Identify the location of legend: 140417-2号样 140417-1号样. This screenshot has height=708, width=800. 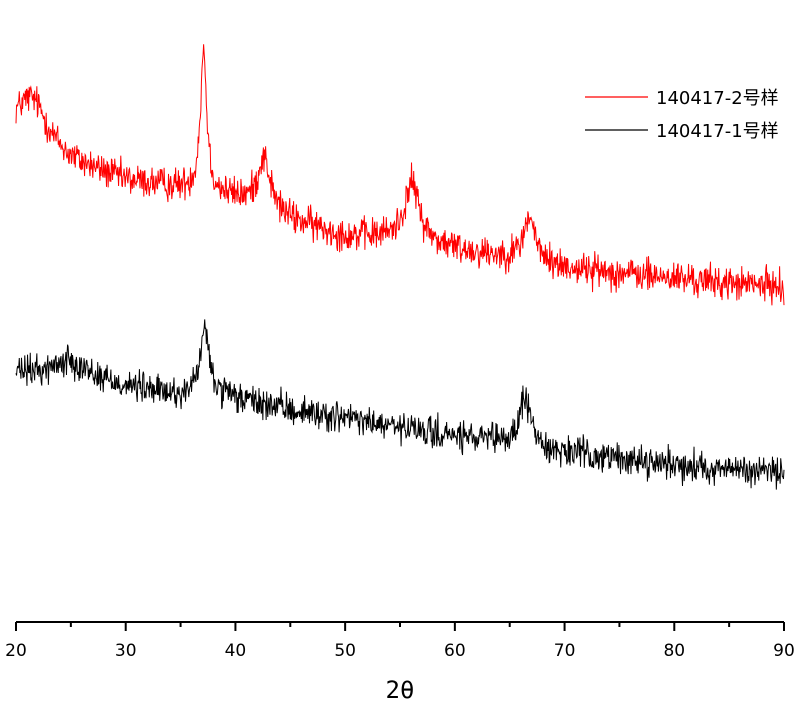
(682, 115).